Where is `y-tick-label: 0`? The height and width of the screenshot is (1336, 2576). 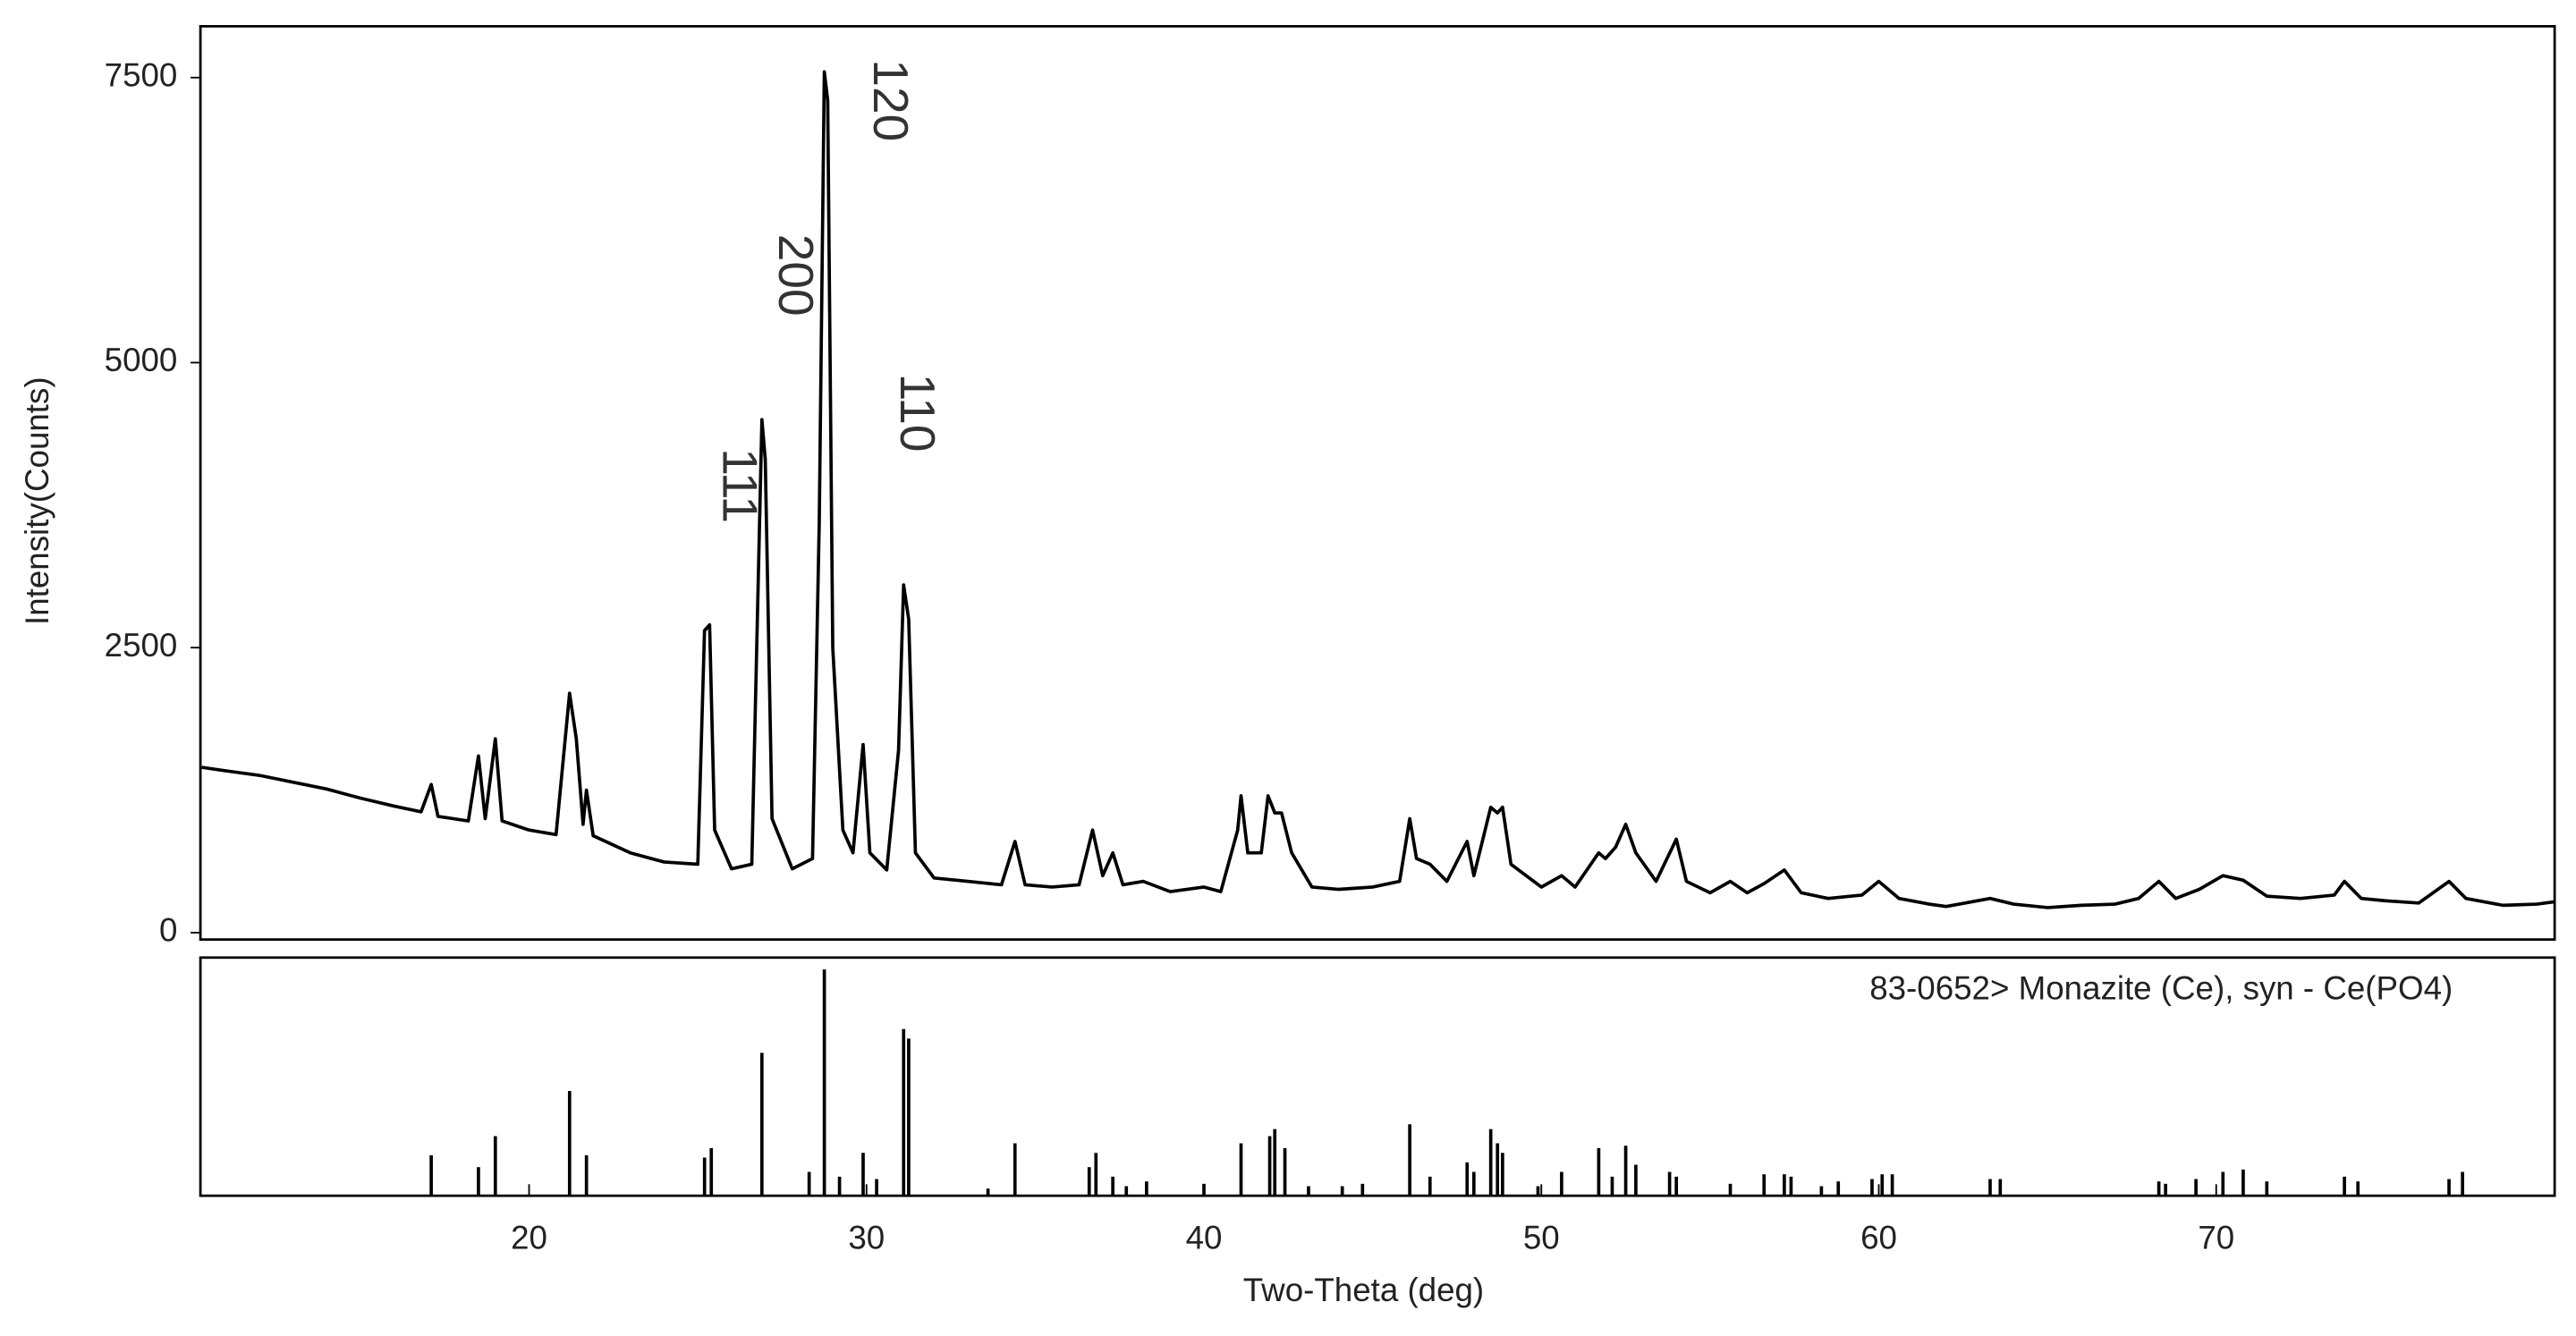
y-tick-label: 0 is located at coordinates (168, 931).